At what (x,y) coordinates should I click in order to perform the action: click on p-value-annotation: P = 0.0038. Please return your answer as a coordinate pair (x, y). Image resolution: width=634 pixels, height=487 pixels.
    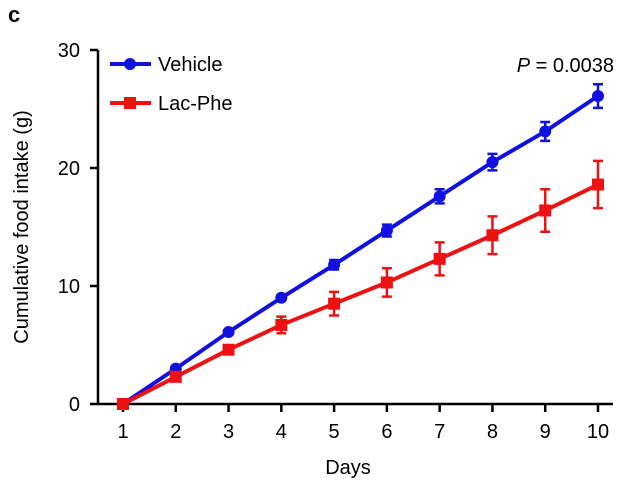
    Looking at the image, I should click on (565, 66).